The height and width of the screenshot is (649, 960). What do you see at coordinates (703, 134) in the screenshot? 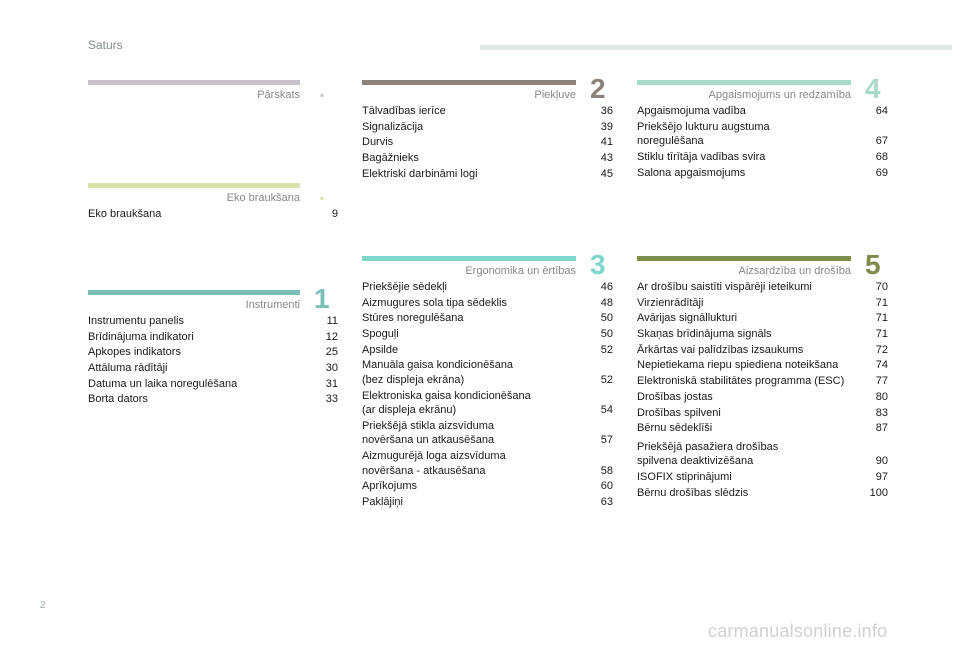
I see `toc-item-label: Priekšējo lukturu augstuma noregulēšana` at bounding box center [703, 134].